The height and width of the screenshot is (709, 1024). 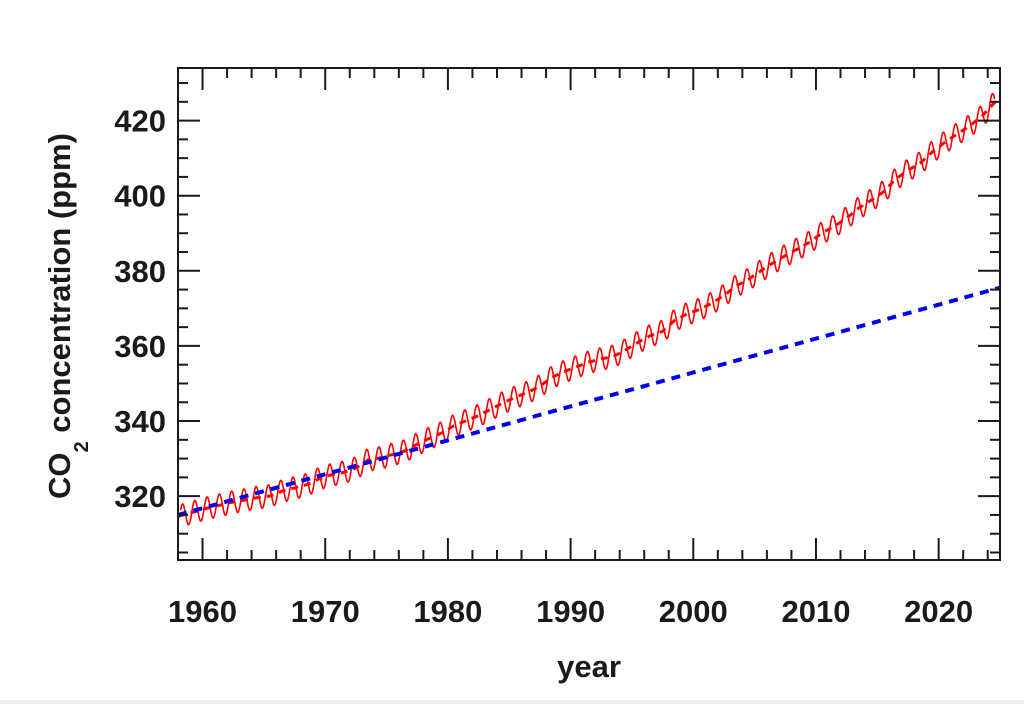 I want to click on x-tick-label: 1980, so click(x=447, y=611).